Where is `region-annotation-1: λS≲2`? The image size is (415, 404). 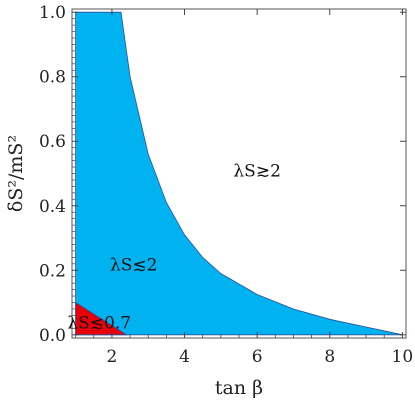 region-annotation-1: λS≲2 is located at coordinates (133, 265).